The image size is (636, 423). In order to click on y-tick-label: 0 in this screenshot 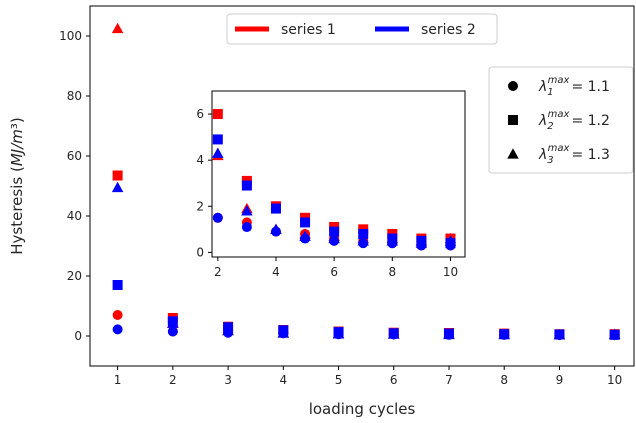, I will do `click(78, 336)`.